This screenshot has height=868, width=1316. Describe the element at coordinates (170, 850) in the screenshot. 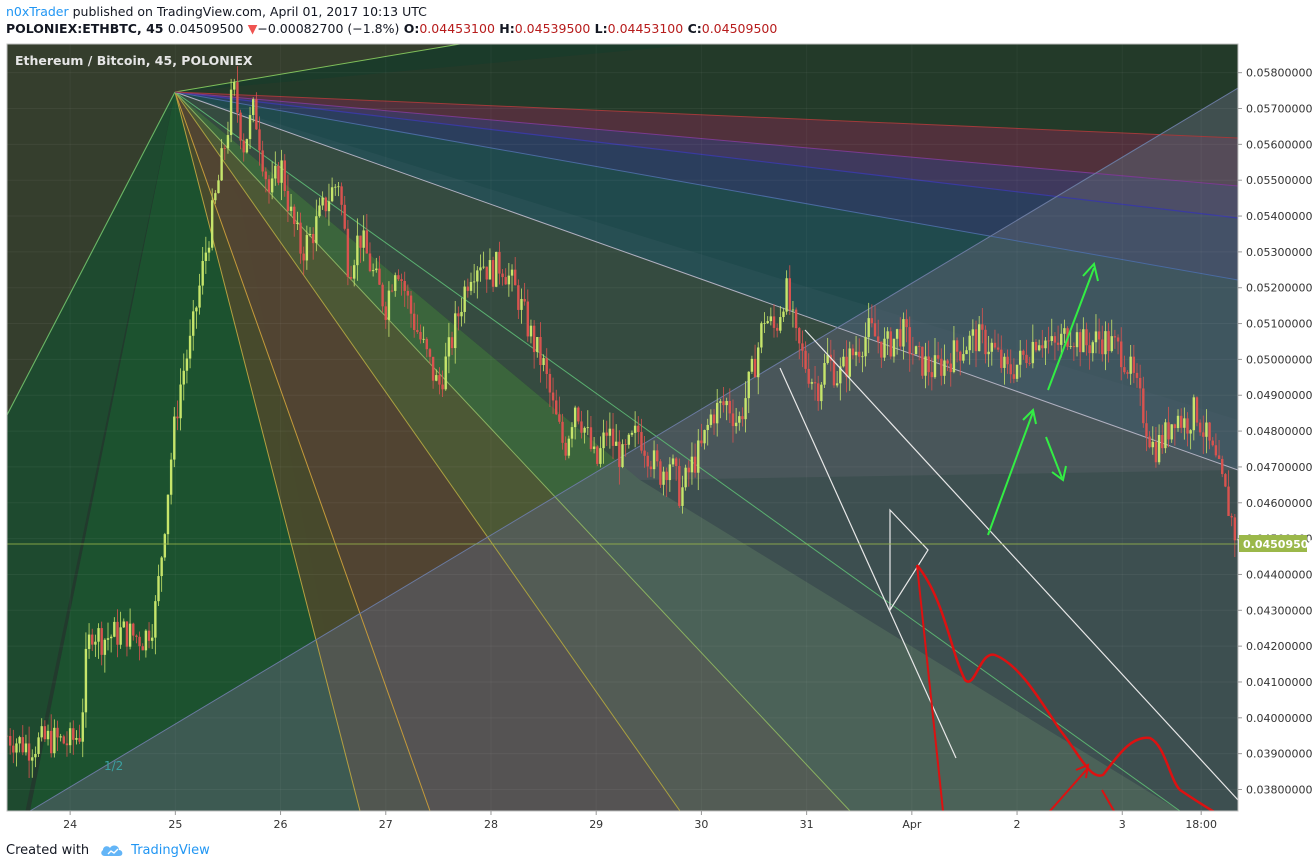

I see `tradingview-link: TradingView` at that location.